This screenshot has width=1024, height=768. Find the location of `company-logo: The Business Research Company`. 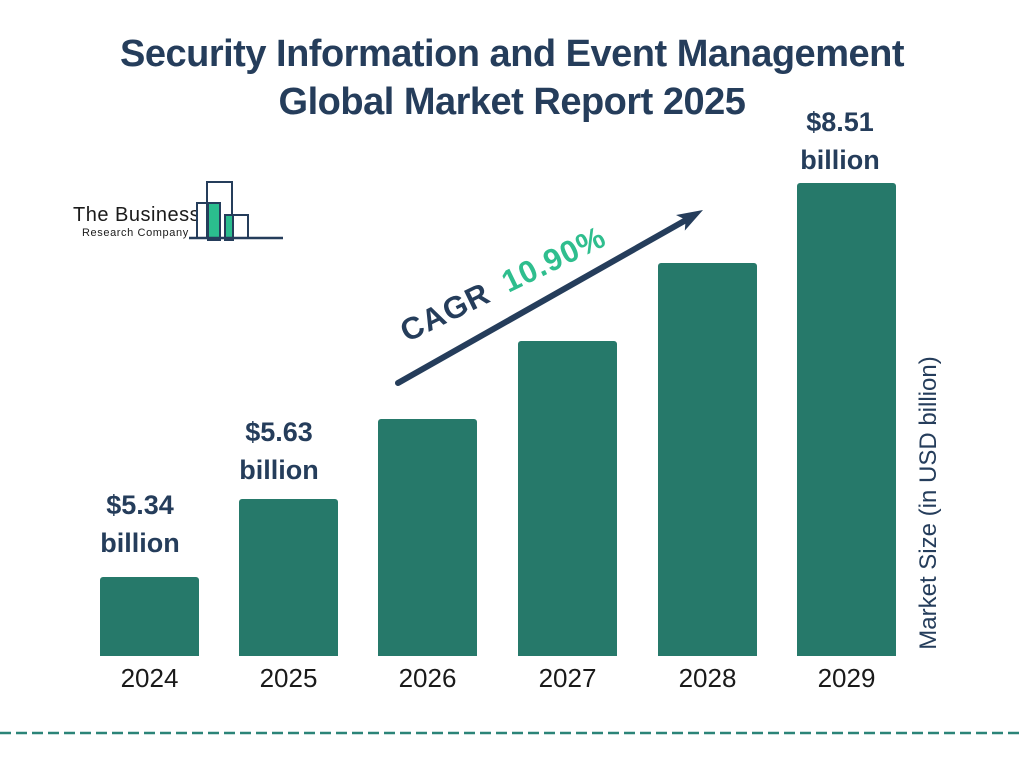

company-logo: The Business Research Company is located at coordinates (180, 212).